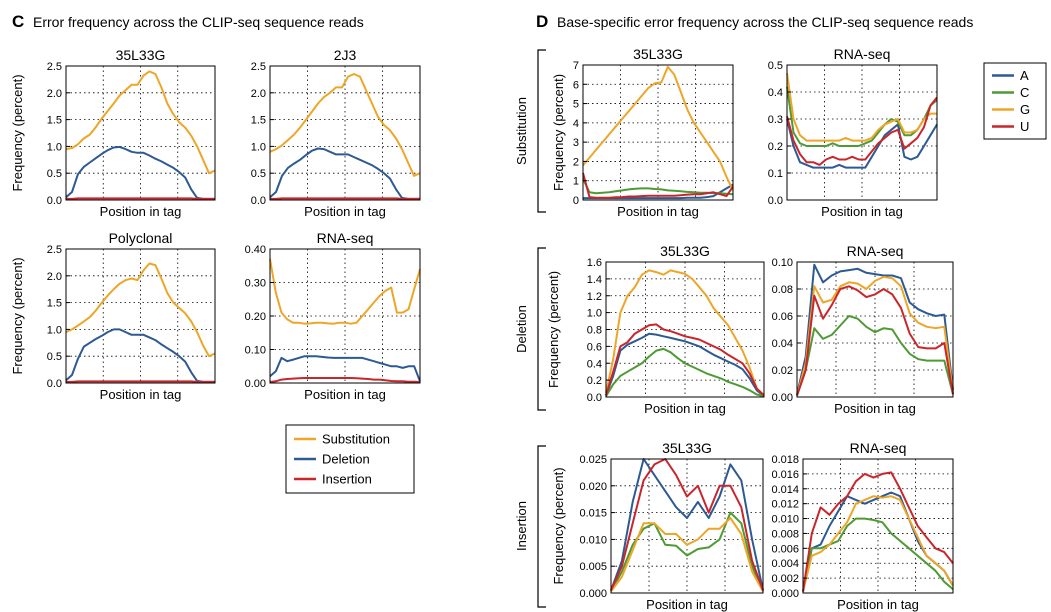  Describe the element at coordinates (593, 460) in the screenshot. I see `y-tick-label: 0.025` at that location.